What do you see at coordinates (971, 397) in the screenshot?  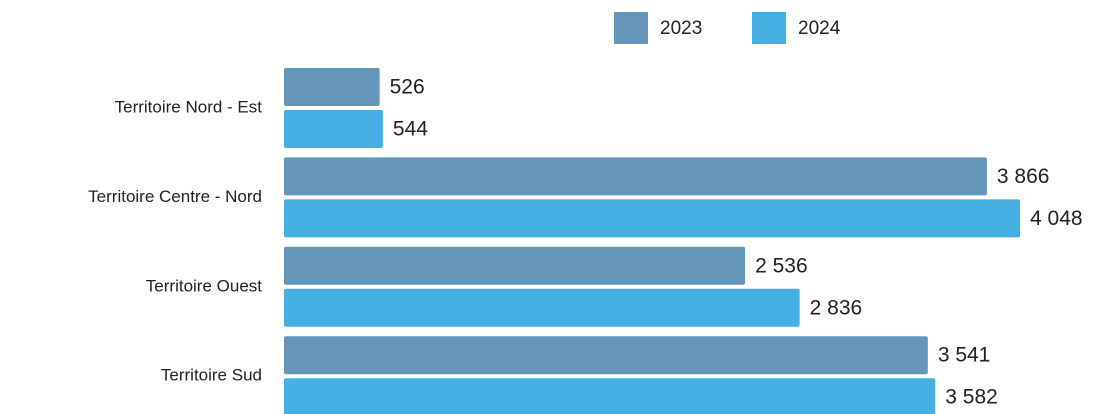 I see `value-label: 3 582` at bounding box center [971, 397].